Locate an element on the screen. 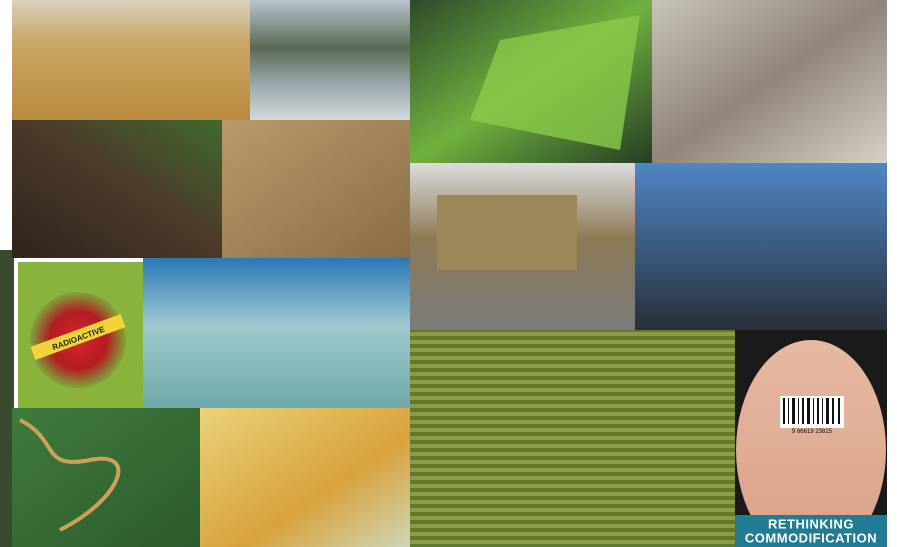 Image resolution: width=897 pixels, height=547 pixels. photo-city-river is located at coordinates (330, 60).